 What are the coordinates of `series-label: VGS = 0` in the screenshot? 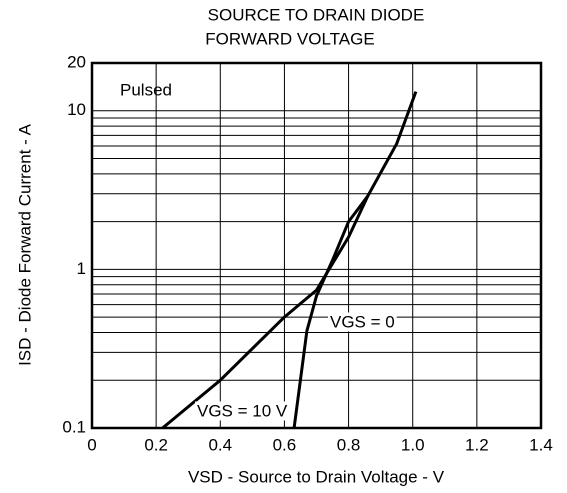 It's located at (362, 321).